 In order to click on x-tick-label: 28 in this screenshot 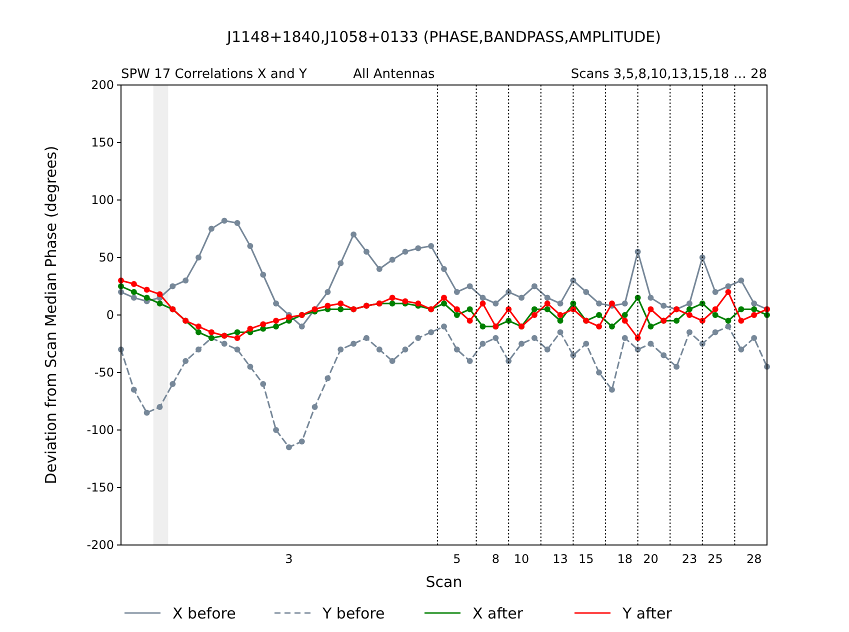, I will do `click(754, 559)`.